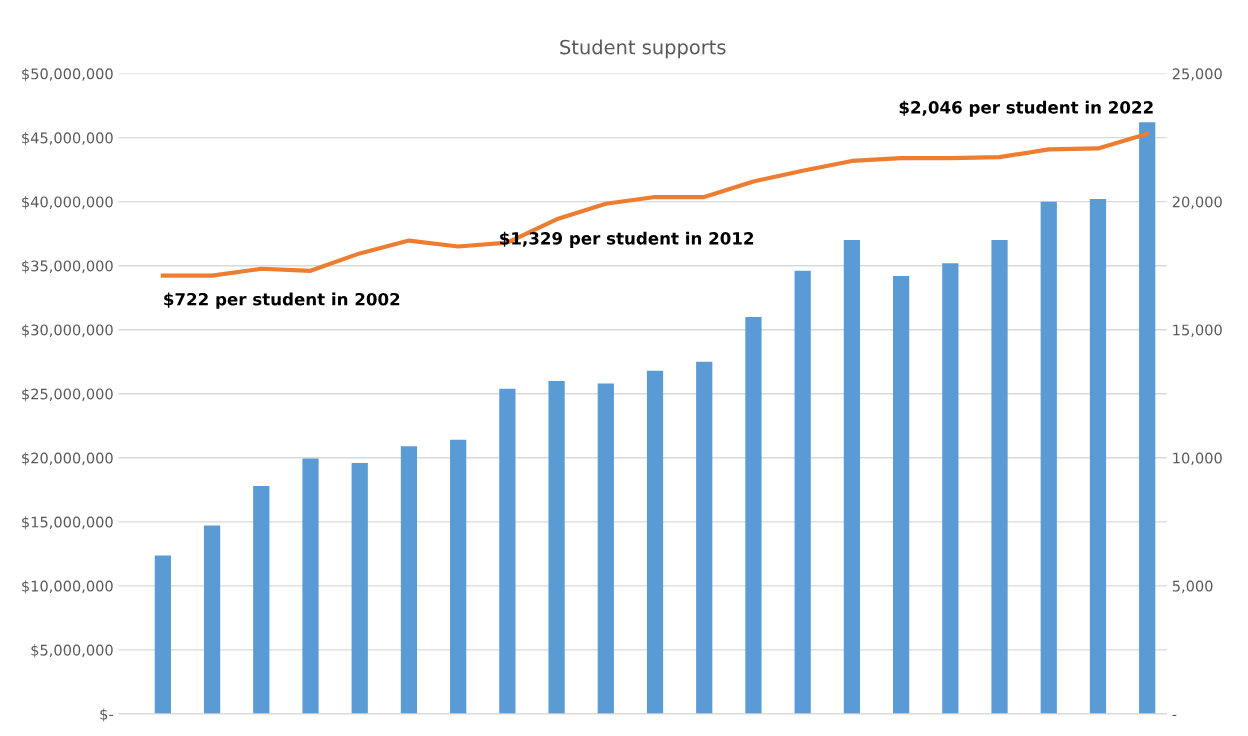 The width and height of the screenshot is (1248, 736). I want to click on y2-tick-label: 15,000, so click(1197, 330).